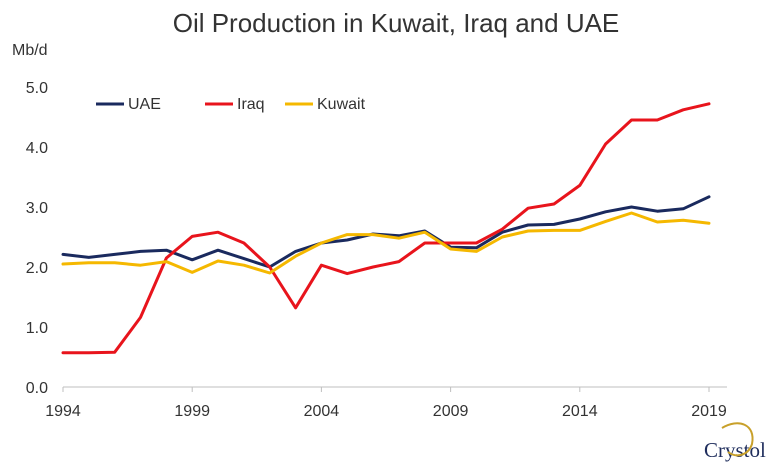  What do you see at coordinates (37, 88) in the screenshot?
I see `y-tick-label: 5.0` at bounding box center [37, 88].